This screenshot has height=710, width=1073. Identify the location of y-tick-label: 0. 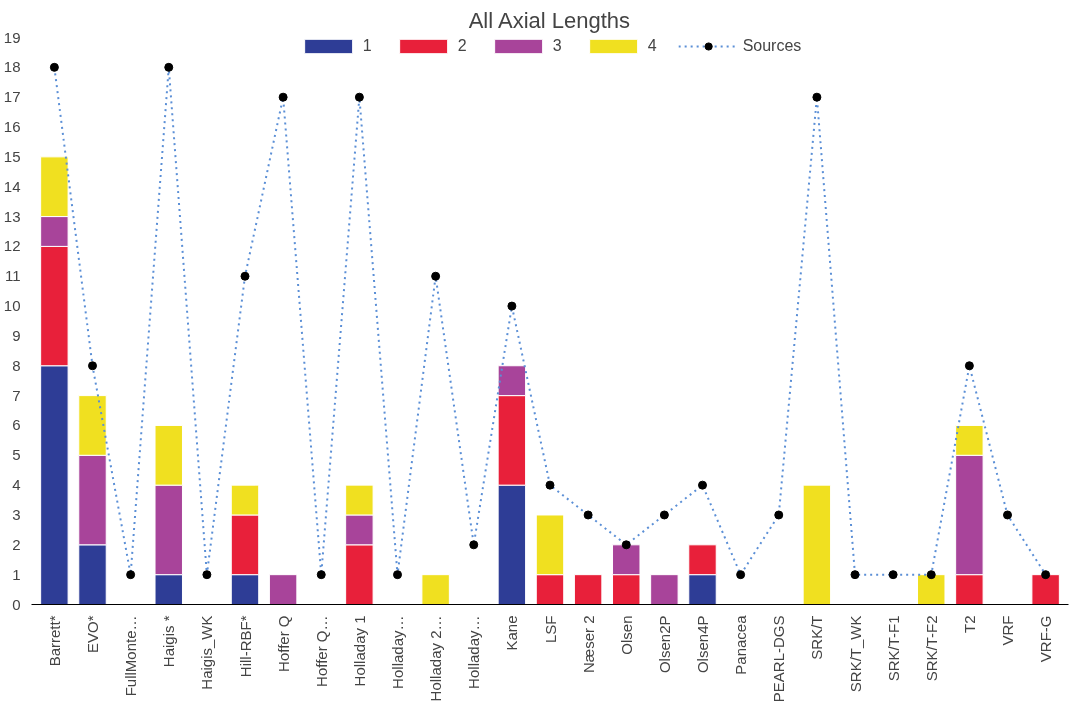
(16, 604).